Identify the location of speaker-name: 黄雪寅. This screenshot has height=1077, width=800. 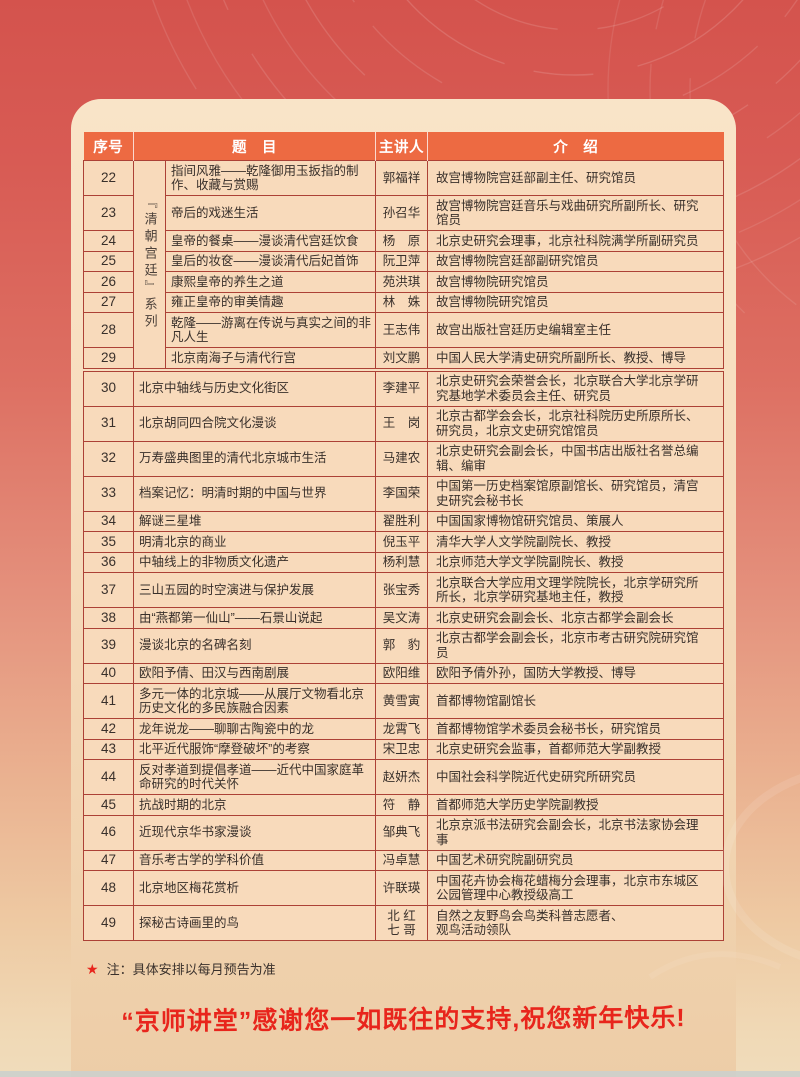
(401, 701).